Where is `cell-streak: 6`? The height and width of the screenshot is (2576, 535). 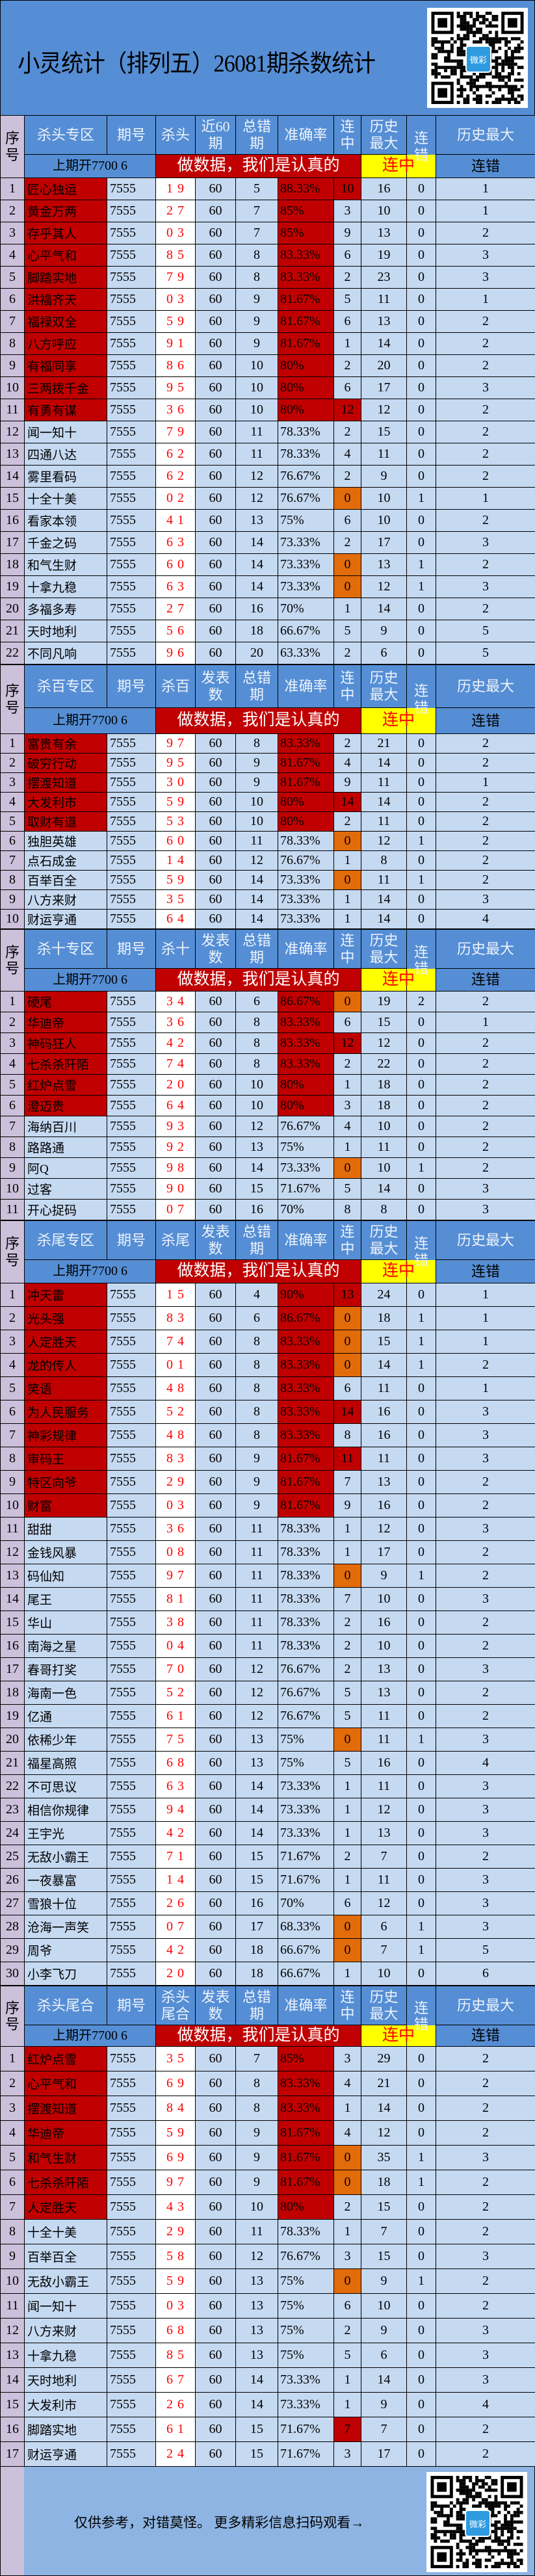 cell-streak: 6 is located at coordinates (348, 2306).